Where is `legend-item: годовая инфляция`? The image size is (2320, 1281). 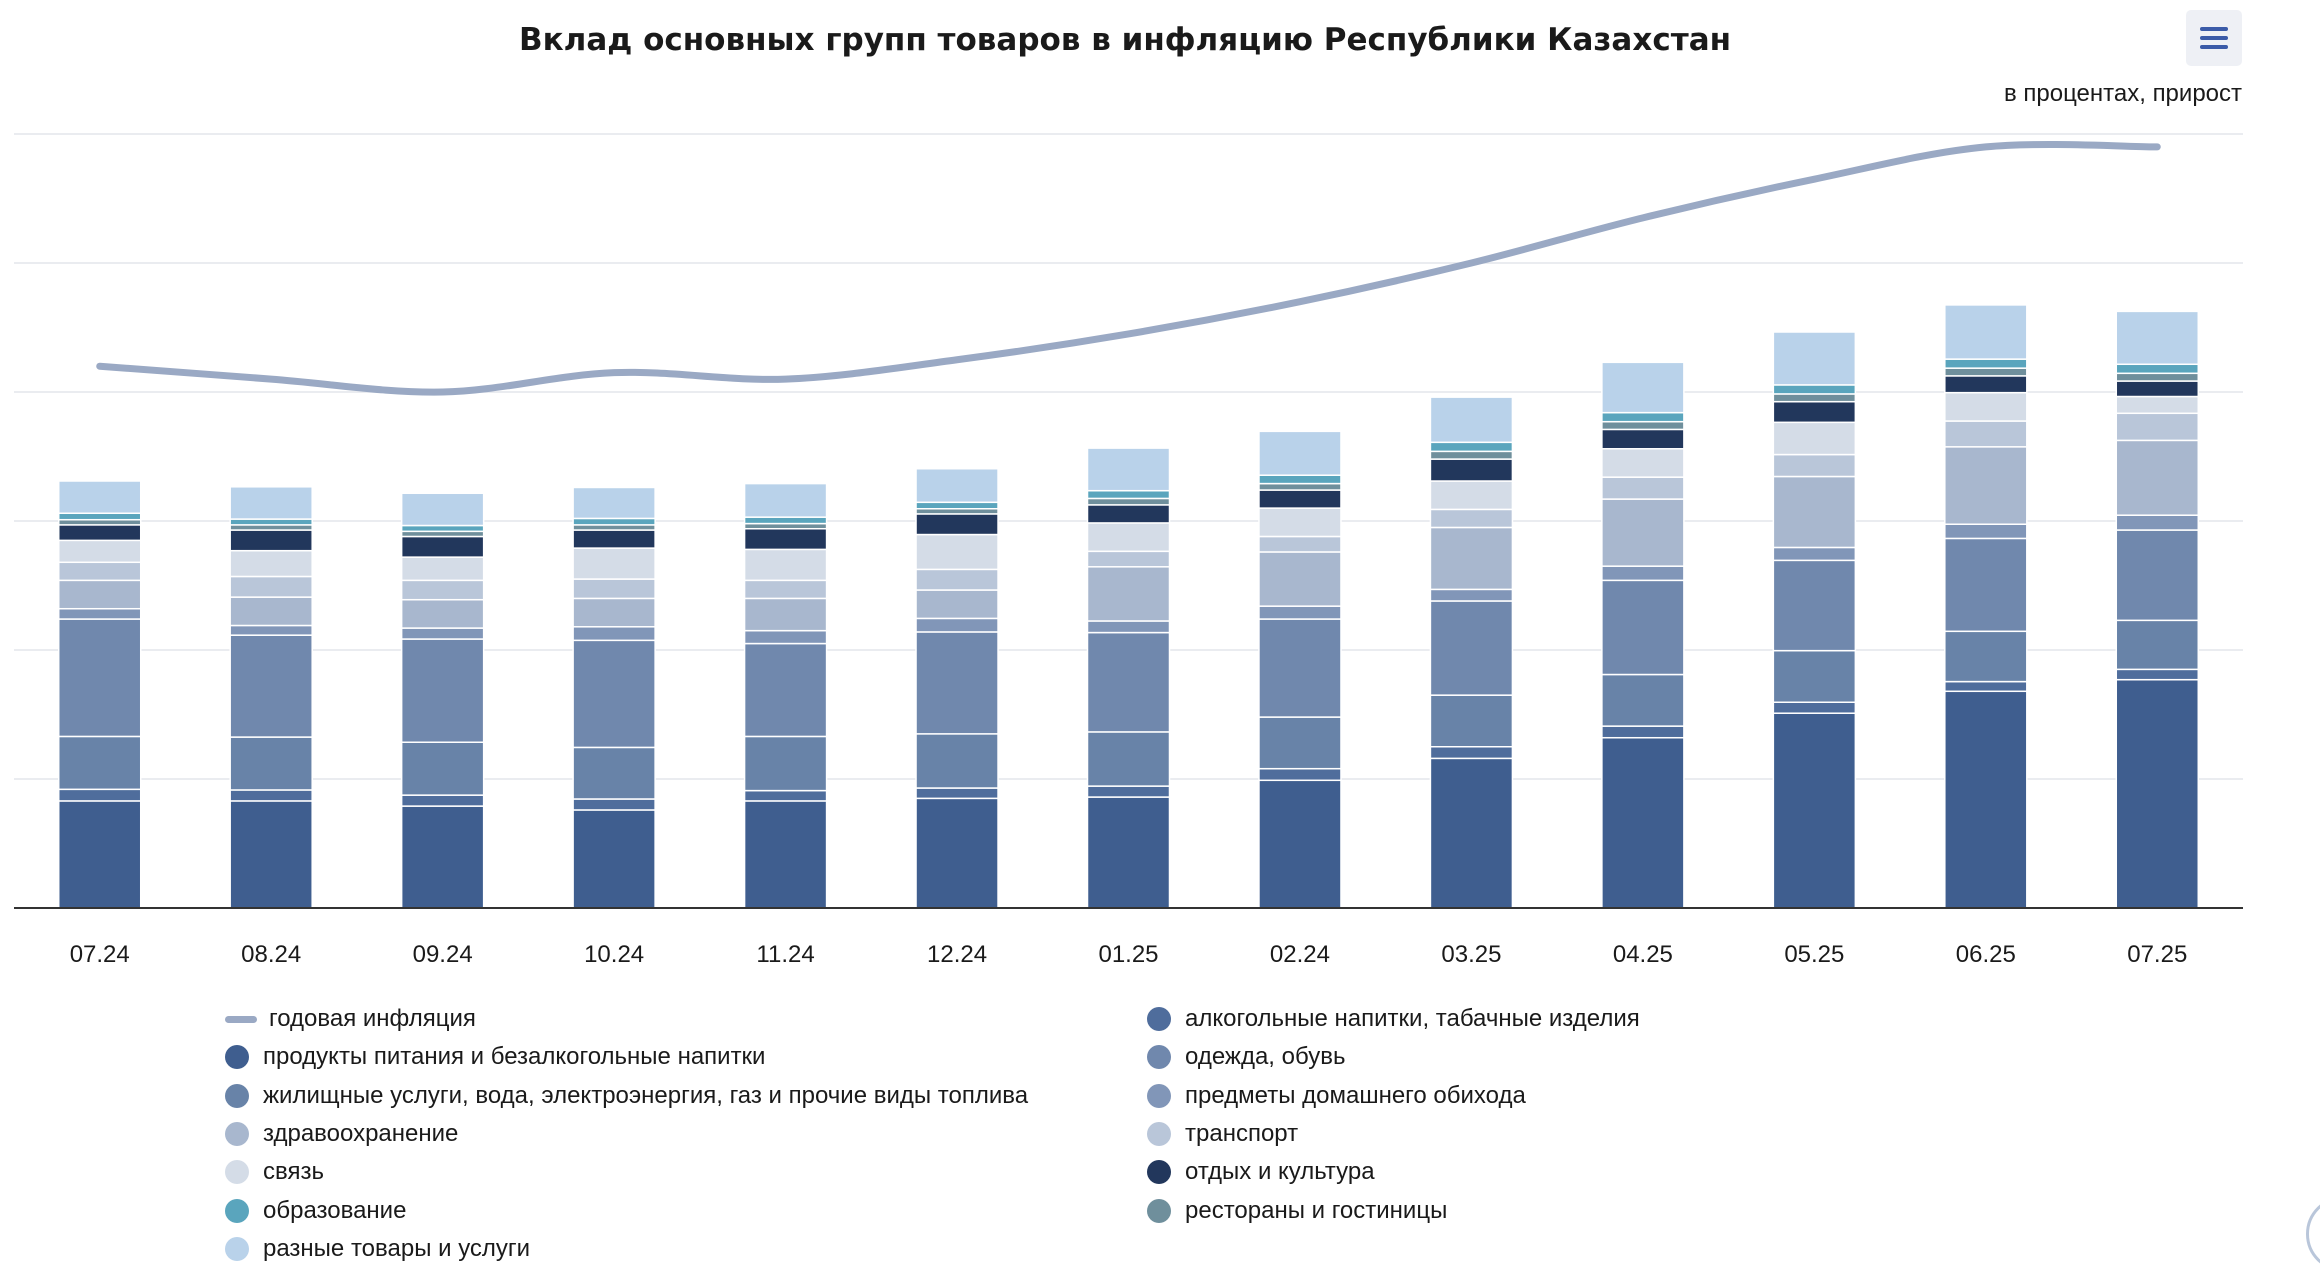 legend-item: годовая инфляция is located at coordinates (350, 1019).